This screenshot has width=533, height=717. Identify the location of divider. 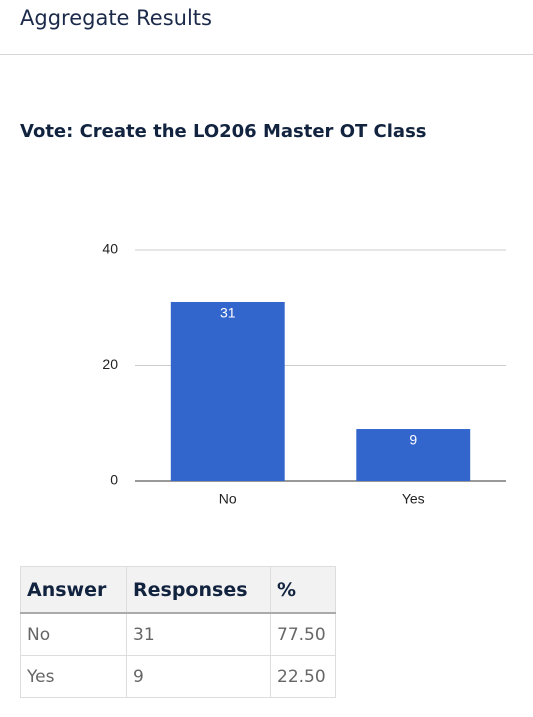
(266, 54).